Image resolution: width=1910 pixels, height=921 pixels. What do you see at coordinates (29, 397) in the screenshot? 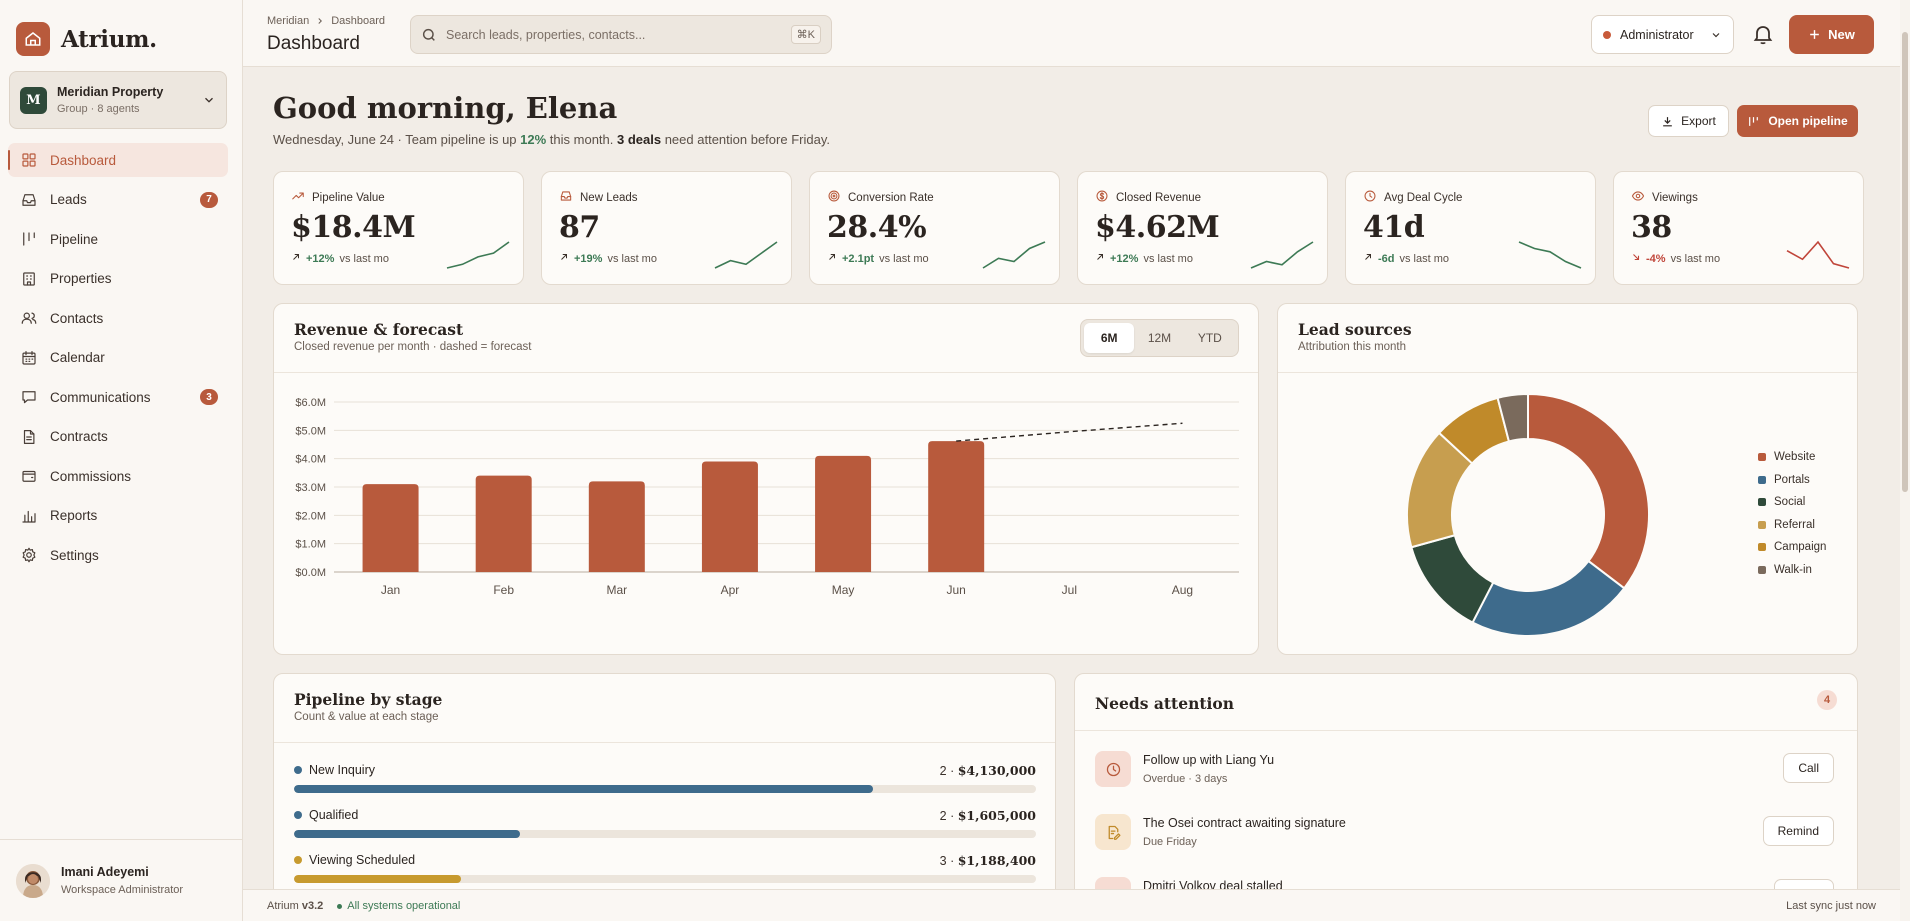
I see `chat-icon` at bounding box center [29, 397].